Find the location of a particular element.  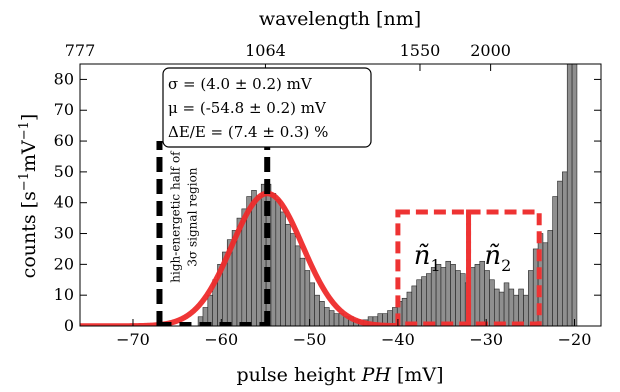

signal-region-label: high-energetic half of 3σ signal region is located at coordinates (183, 216).